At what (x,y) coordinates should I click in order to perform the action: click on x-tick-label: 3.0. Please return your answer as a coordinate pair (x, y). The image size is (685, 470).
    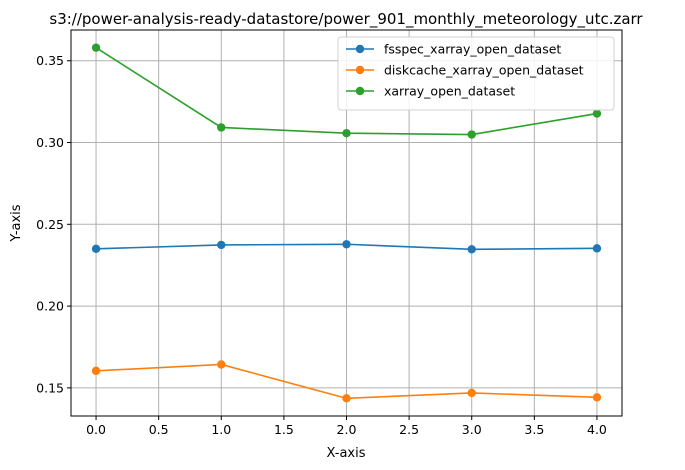
    Looking at the image, I should click on (472, 429).